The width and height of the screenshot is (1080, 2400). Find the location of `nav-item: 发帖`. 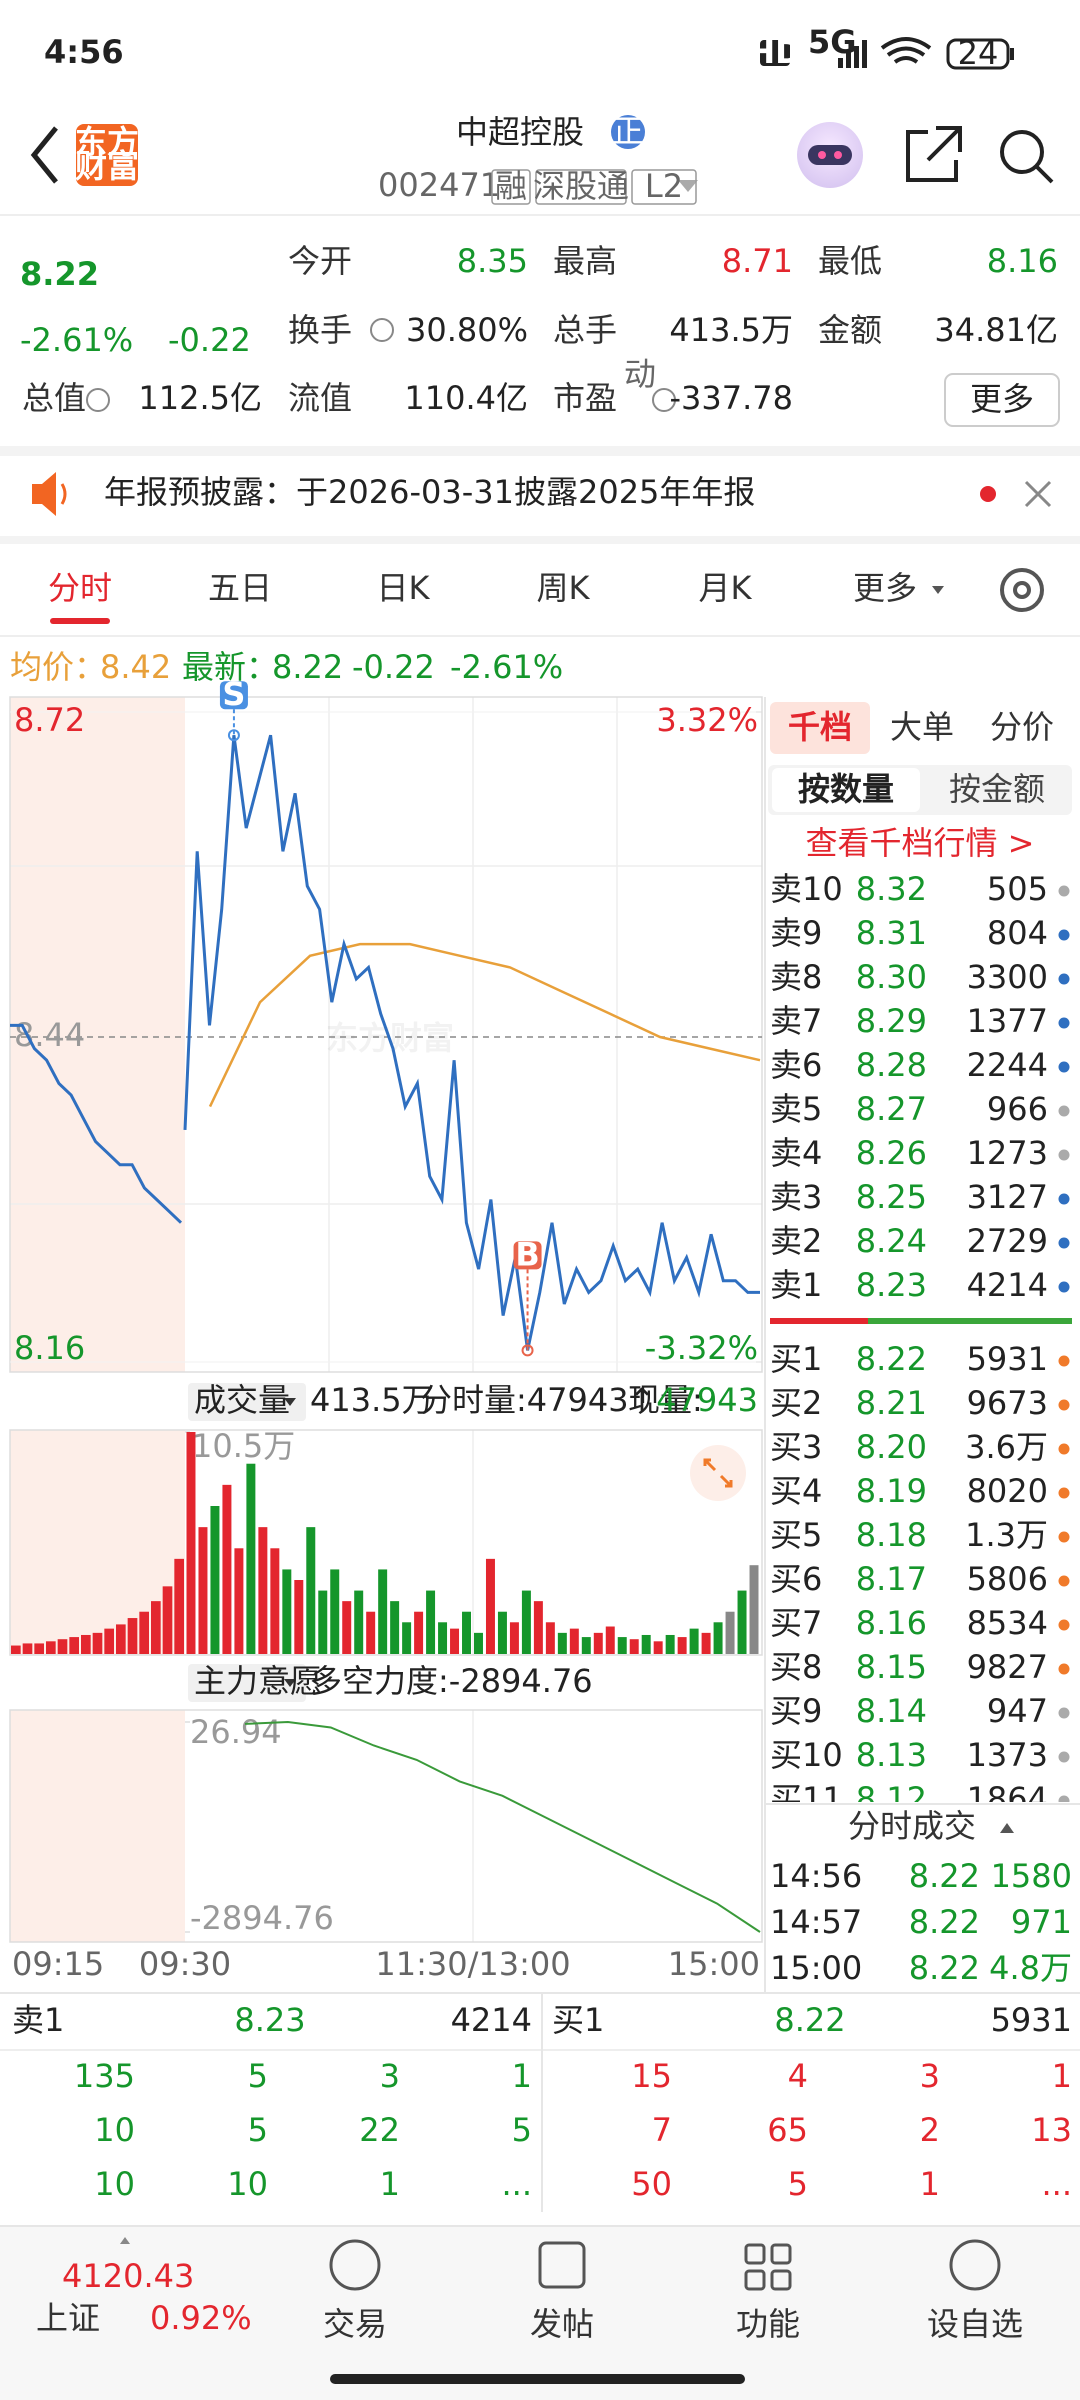

nav-item: 发帖 is located at coordinates (562, 2324).